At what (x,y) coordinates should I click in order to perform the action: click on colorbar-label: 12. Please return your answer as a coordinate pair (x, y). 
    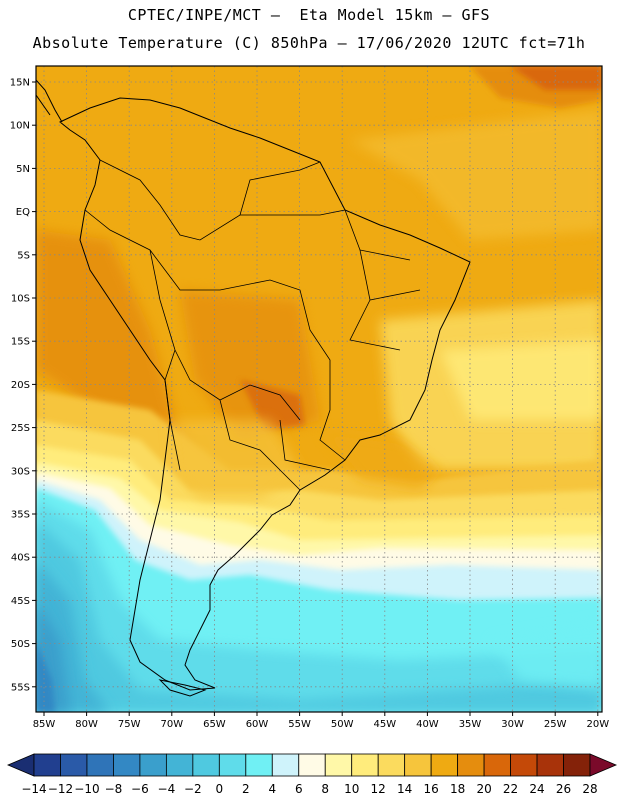
    Looking at the image, I should click on (378, 789).